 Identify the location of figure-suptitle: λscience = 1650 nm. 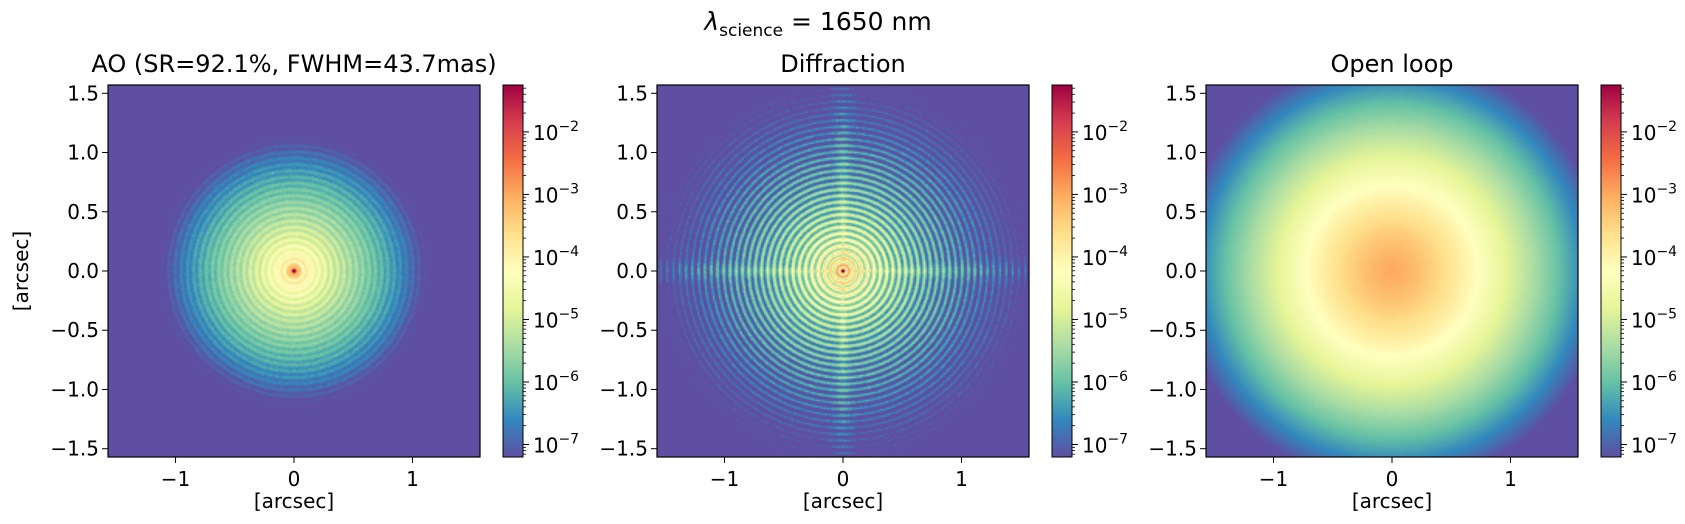
(816, 24).